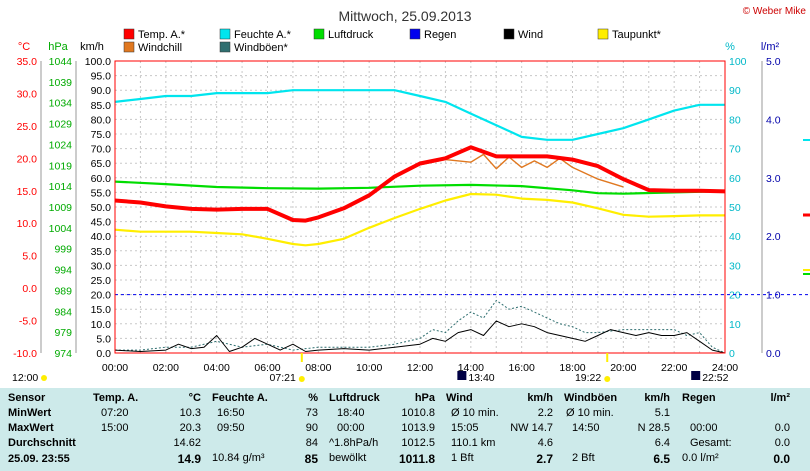 The width and height of the screenshot is (810, 471). Describe the element at coordinates (522, 368) in the screenshot. I see `x-tick-label: 16:00` at that location.